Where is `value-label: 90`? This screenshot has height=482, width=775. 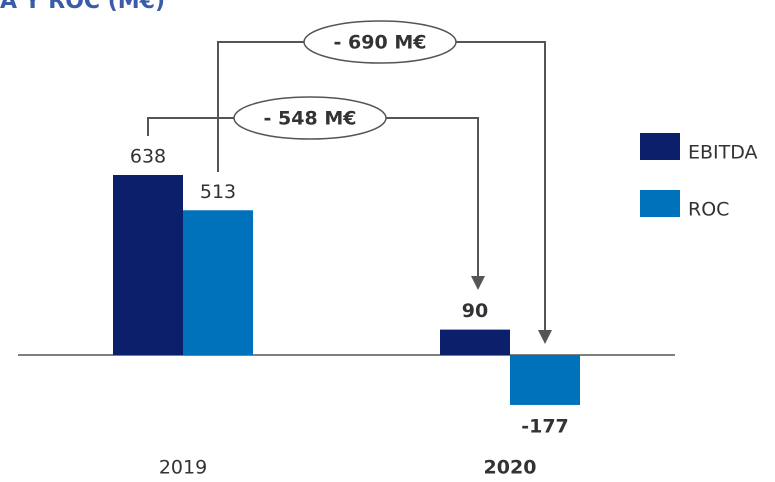
value-label: 90 is located at coordinates (475, 311).